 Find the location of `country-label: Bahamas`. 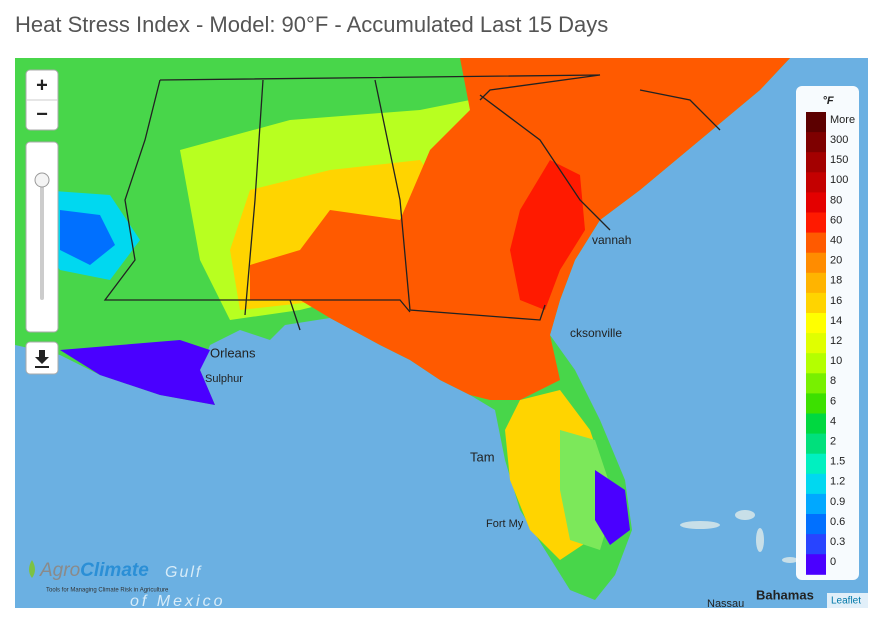

country-label: Bahamas is located at coordinates (785, 594).